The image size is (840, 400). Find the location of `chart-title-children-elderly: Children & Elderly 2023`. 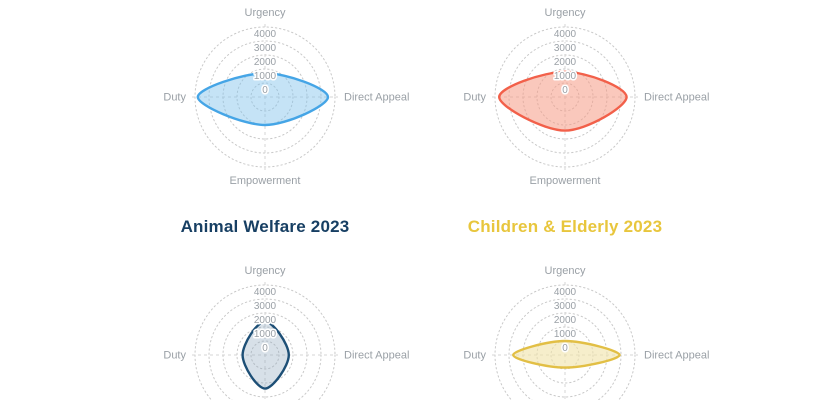

chart-title-children-elderly: Children & Elderly 2023 is located at coordinates (565, 226).